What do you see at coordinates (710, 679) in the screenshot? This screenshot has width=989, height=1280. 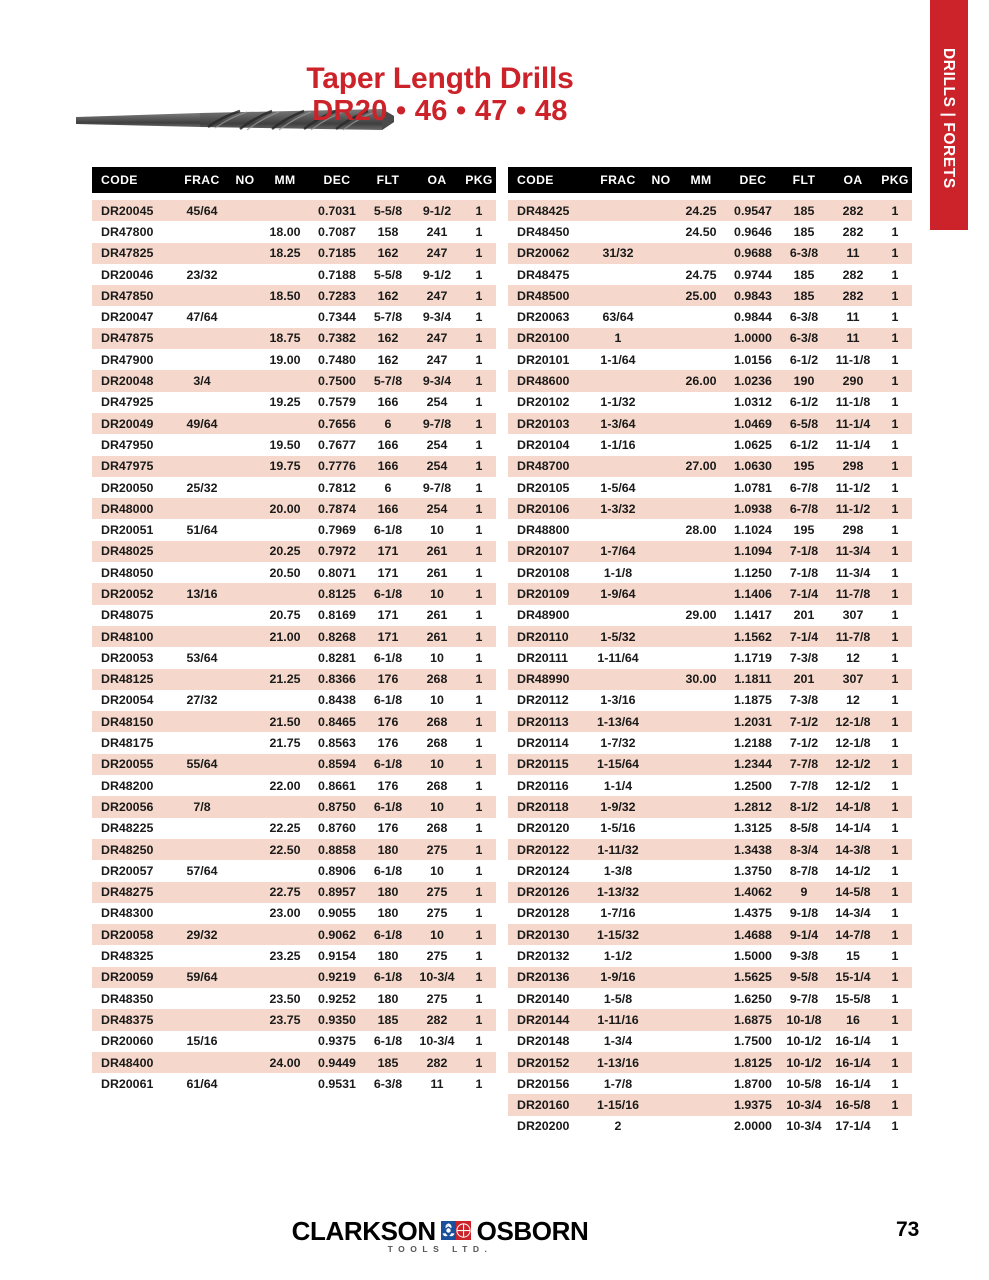 I see `table-row: DR48990 30.00 1.1811 201 307 1` at bounding box center [710, 679].